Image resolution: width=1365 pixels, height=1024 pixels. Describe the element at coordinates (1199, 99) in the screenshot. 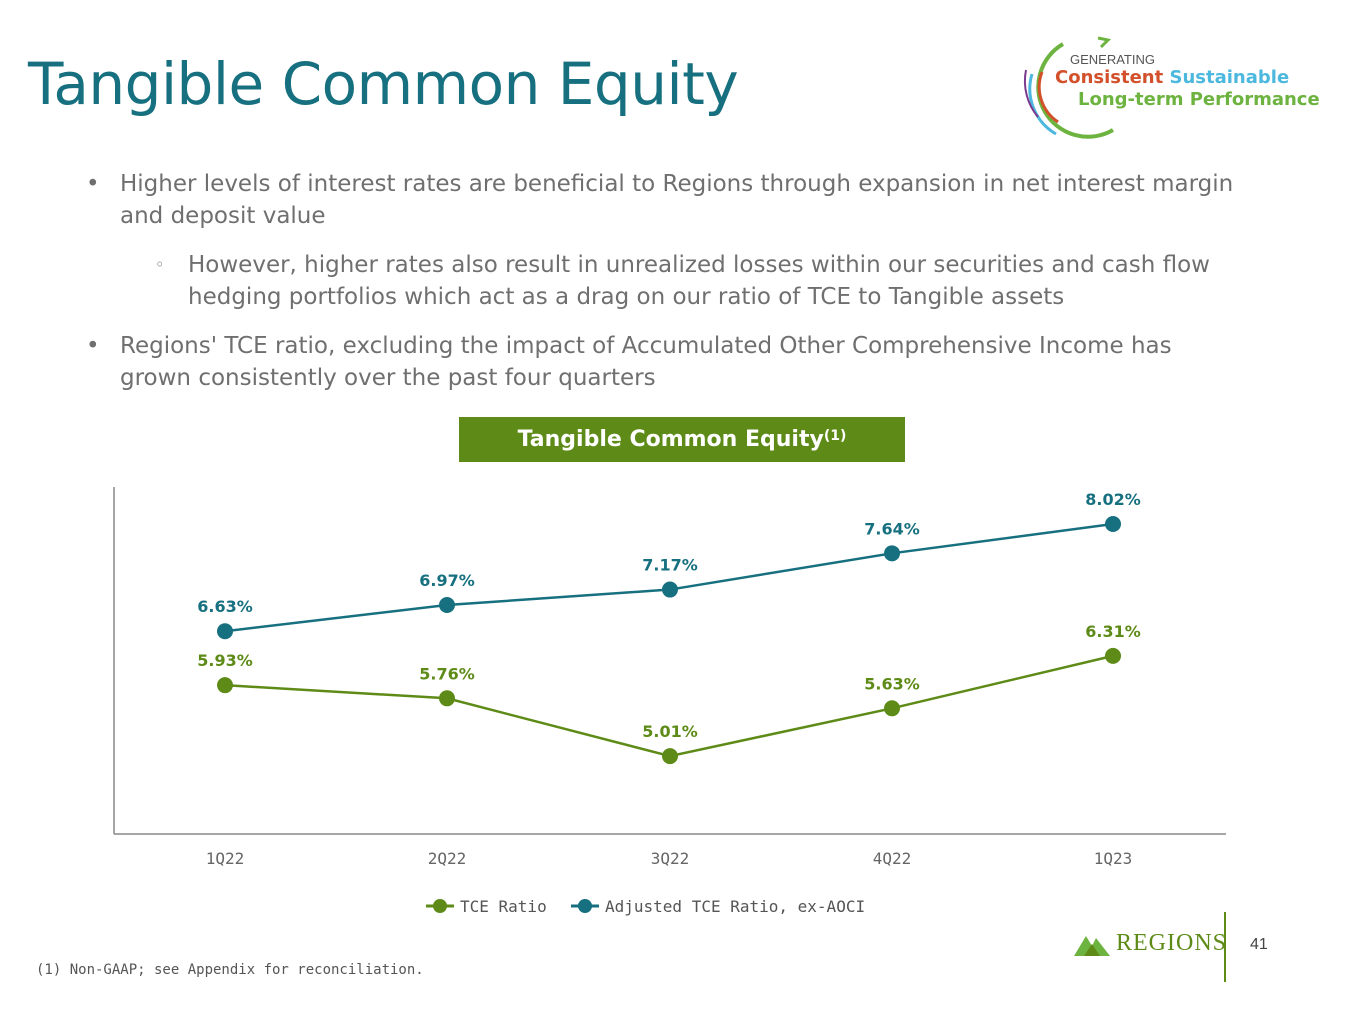

I see `logo-line-3: Long-term Performance` at that location.